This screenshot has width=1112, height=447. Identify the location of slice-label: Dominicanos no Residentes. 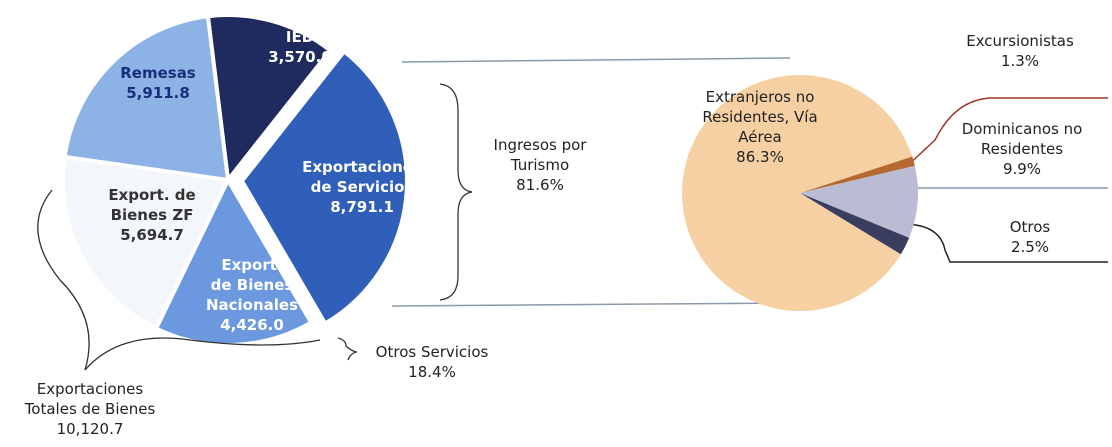
(1022, 139).